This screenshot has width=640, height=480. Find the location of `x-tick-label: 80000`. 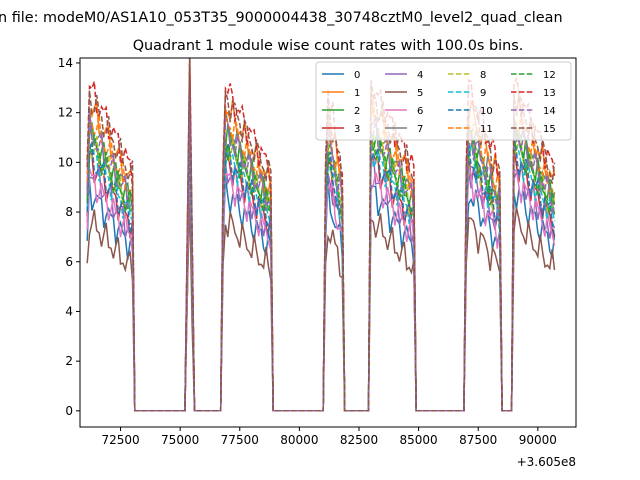

x-tick-label: 80000 is located at coordinates (299, 440).